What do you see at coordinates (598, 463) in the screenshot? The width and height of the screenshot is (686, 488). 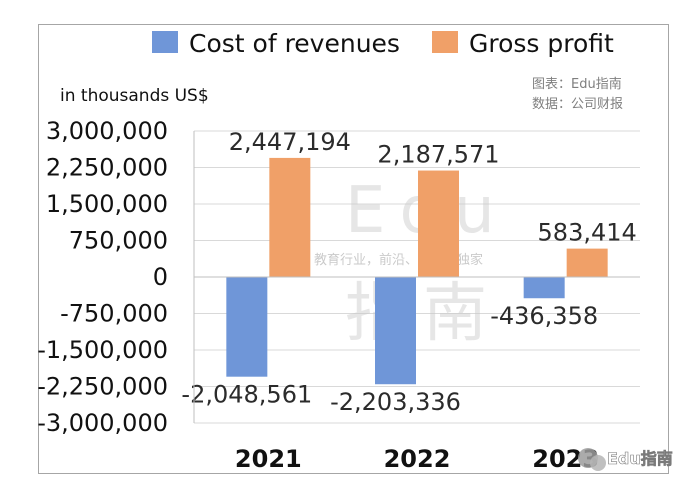 I see `wechat-icon-bubble` at bounding box center [598, 463].